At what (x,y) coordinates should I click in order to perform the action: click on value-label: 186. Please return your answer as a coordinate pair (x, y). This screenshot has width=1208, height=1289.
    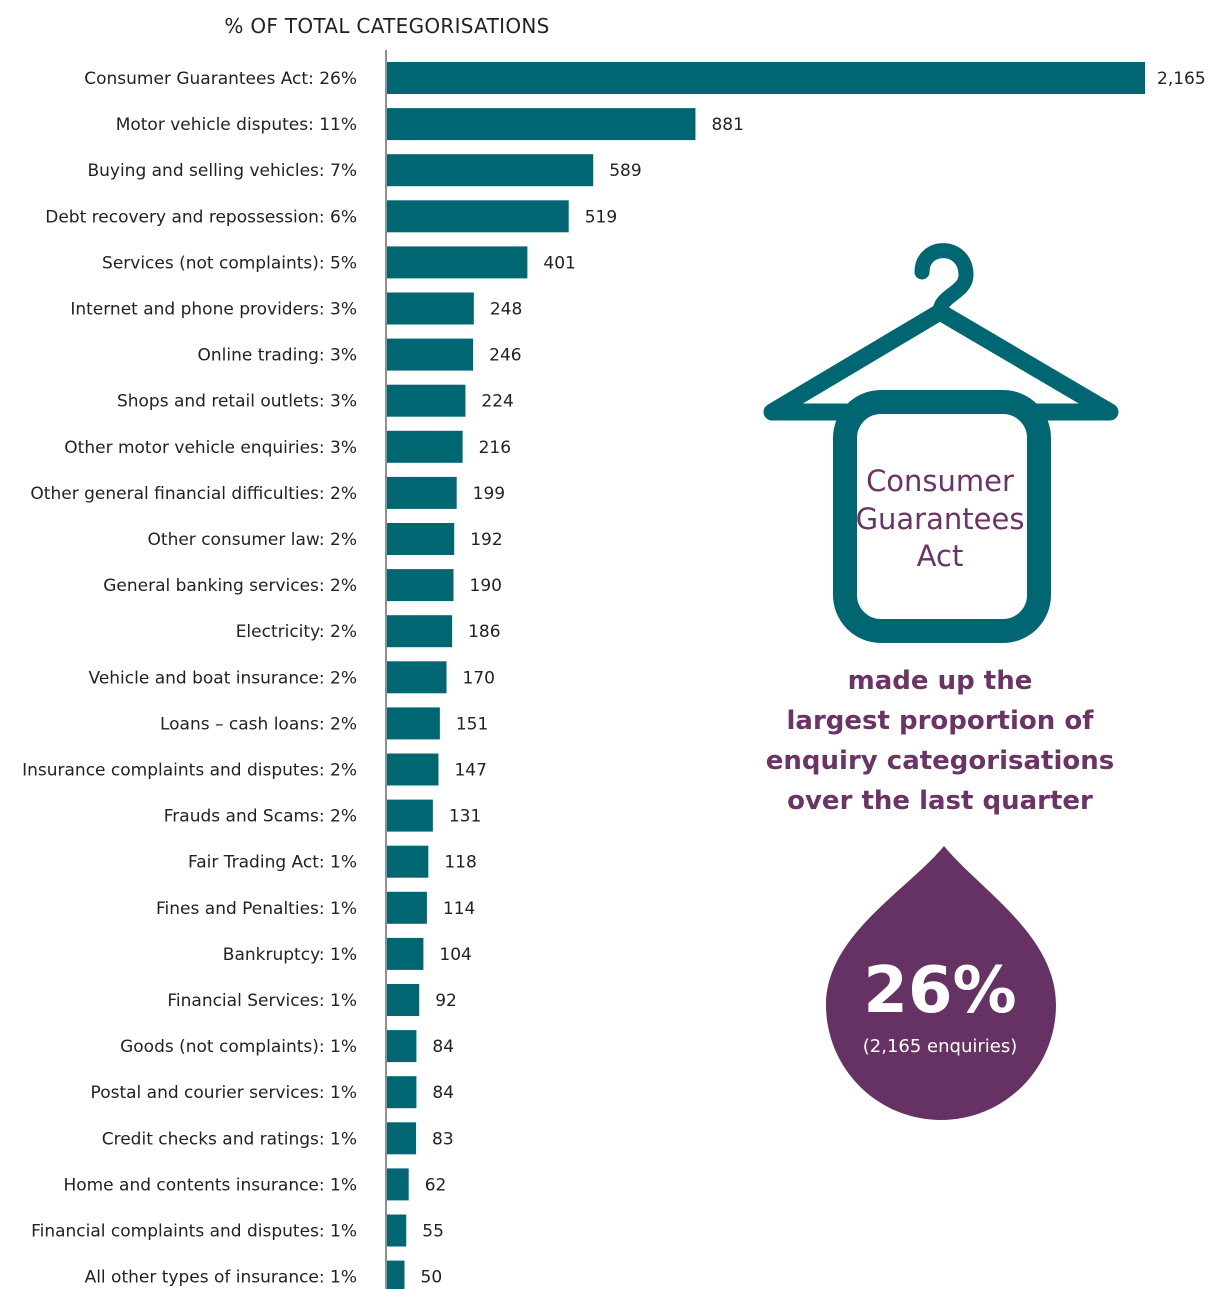
    Looking at the image, I should click on (484, 632).